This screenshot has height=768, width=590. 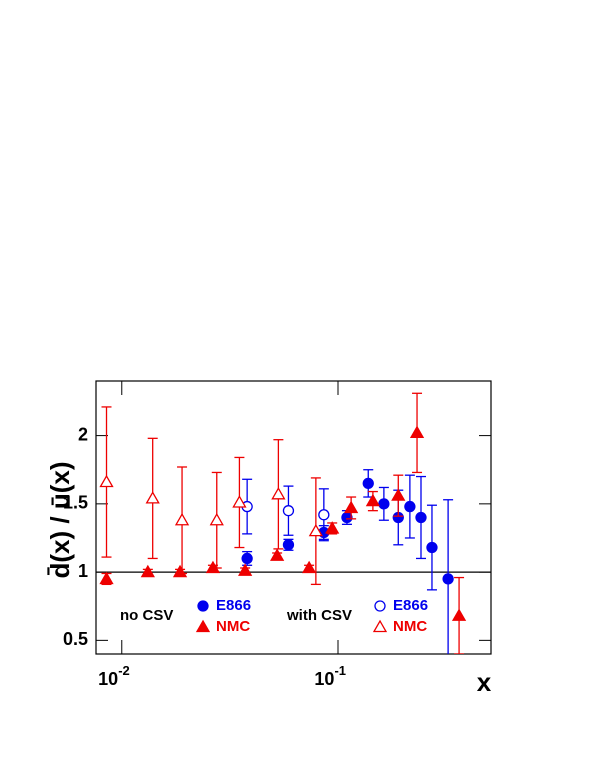 I want to click on x-tick-label: 10⁻², so click(x=114, y=675).